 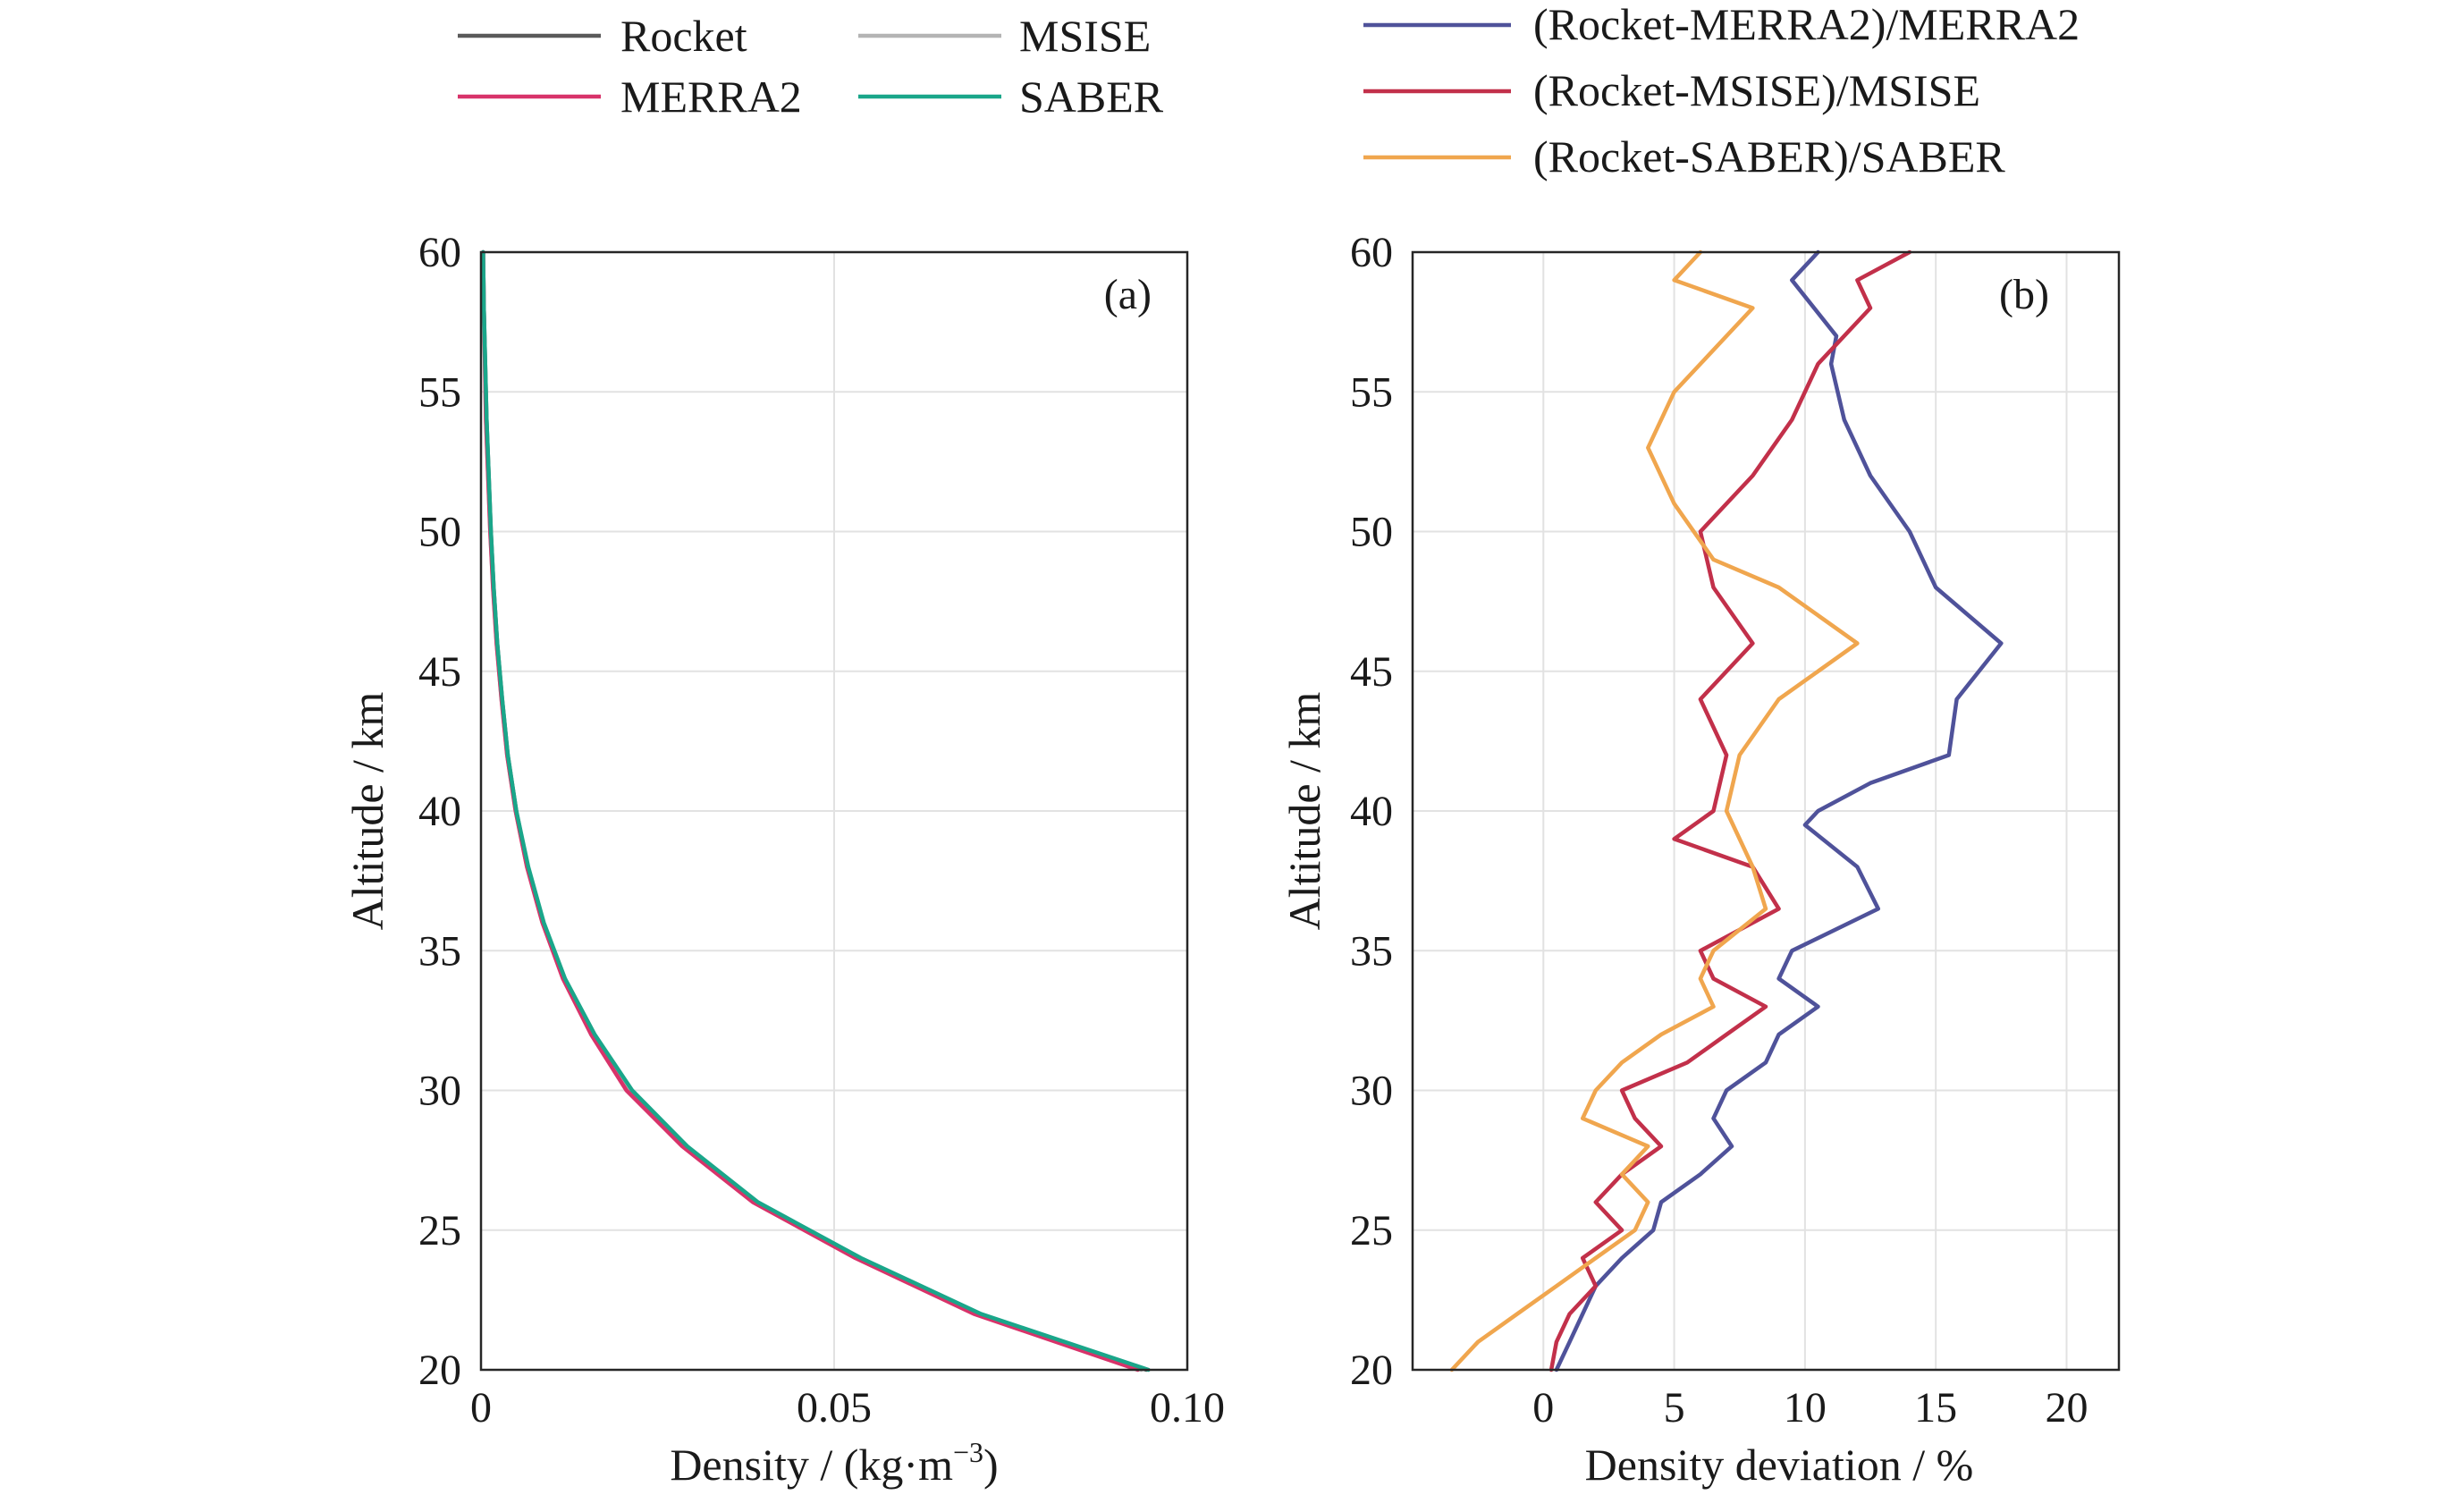 I want to click on panel-a-y-tick-2: 30, so click(x=439, y=1091).